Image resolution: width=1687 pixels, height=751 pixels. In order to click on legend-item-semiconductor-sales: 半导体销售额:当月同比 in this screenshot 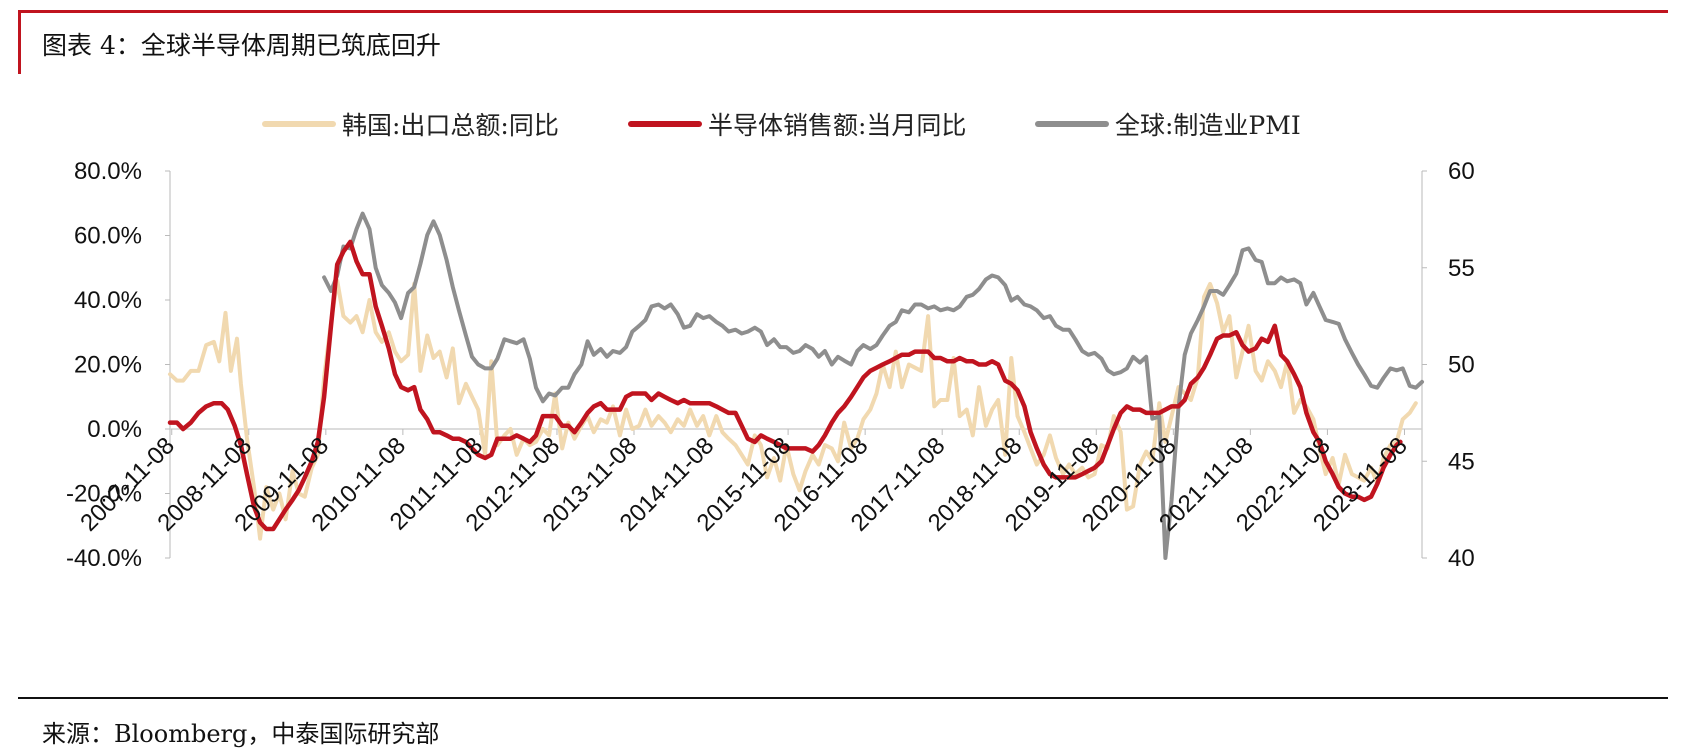, I will do `click(797, 124)`.